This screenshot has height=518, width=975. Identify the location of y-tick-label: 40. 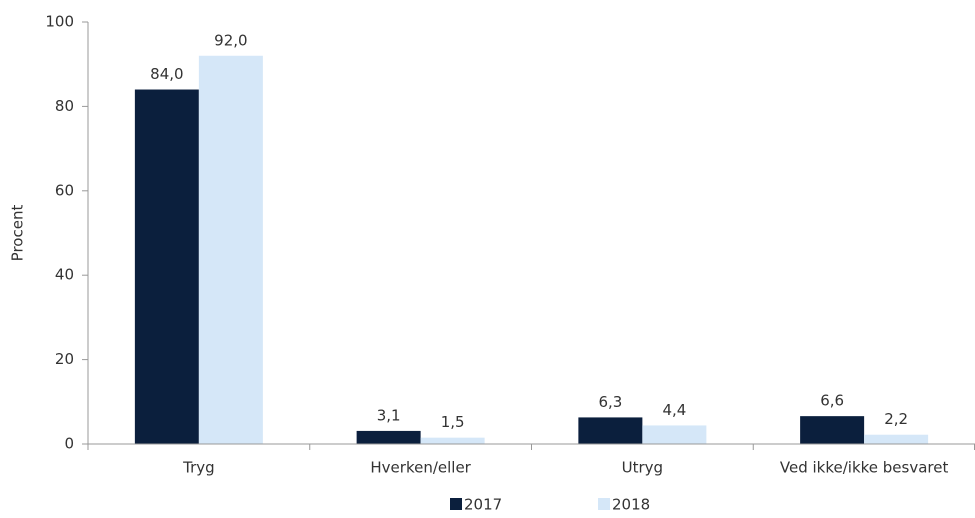
(64, 275).